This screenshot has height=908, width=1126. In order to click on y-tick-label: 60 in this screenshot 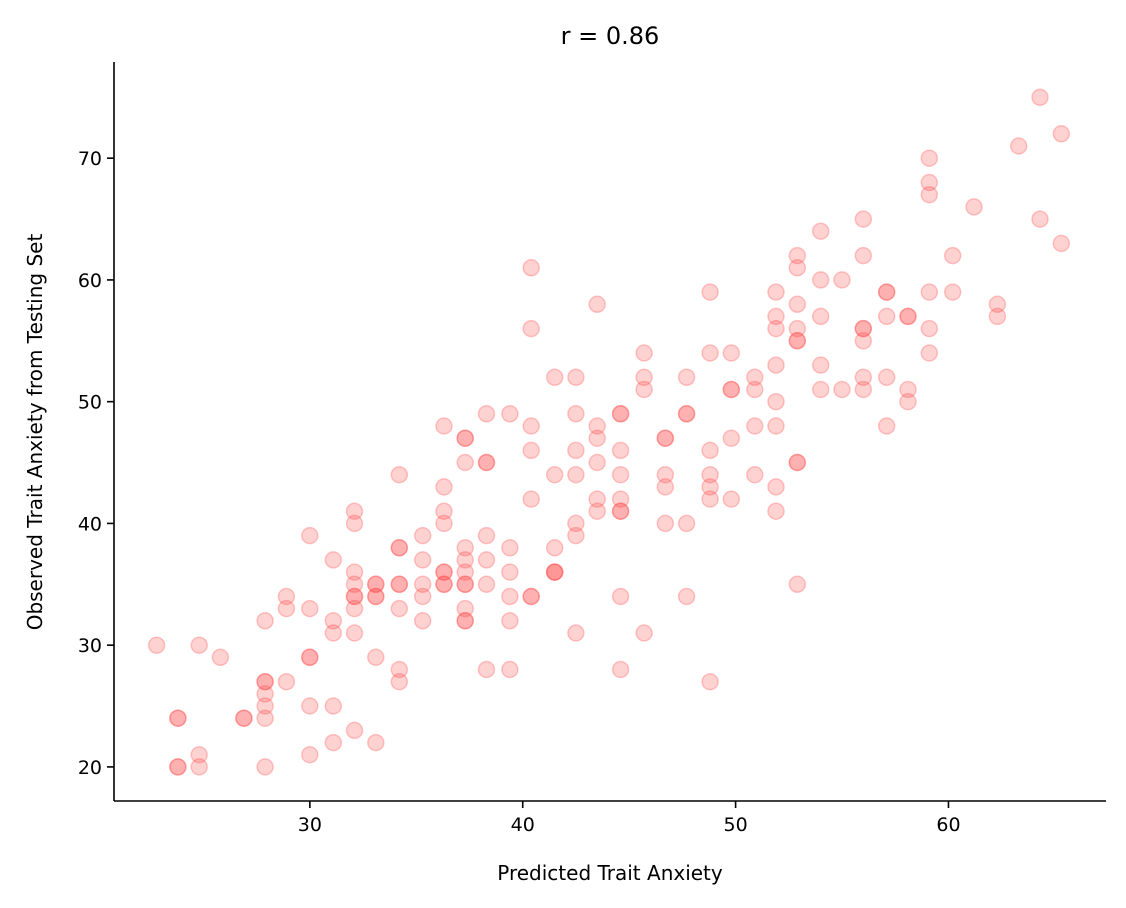, I will do `click(90, 281)`.